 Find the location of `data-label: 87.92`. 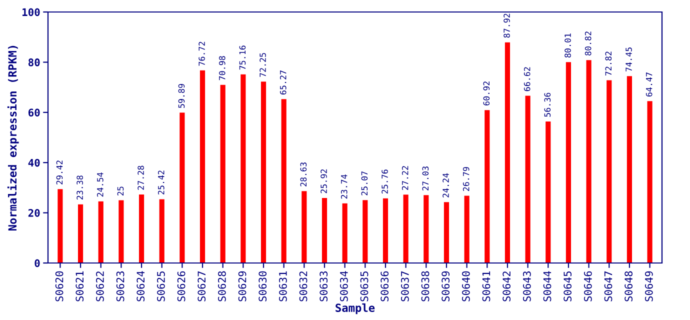

data-label: 87.92 is located at coordinates (507, 26).